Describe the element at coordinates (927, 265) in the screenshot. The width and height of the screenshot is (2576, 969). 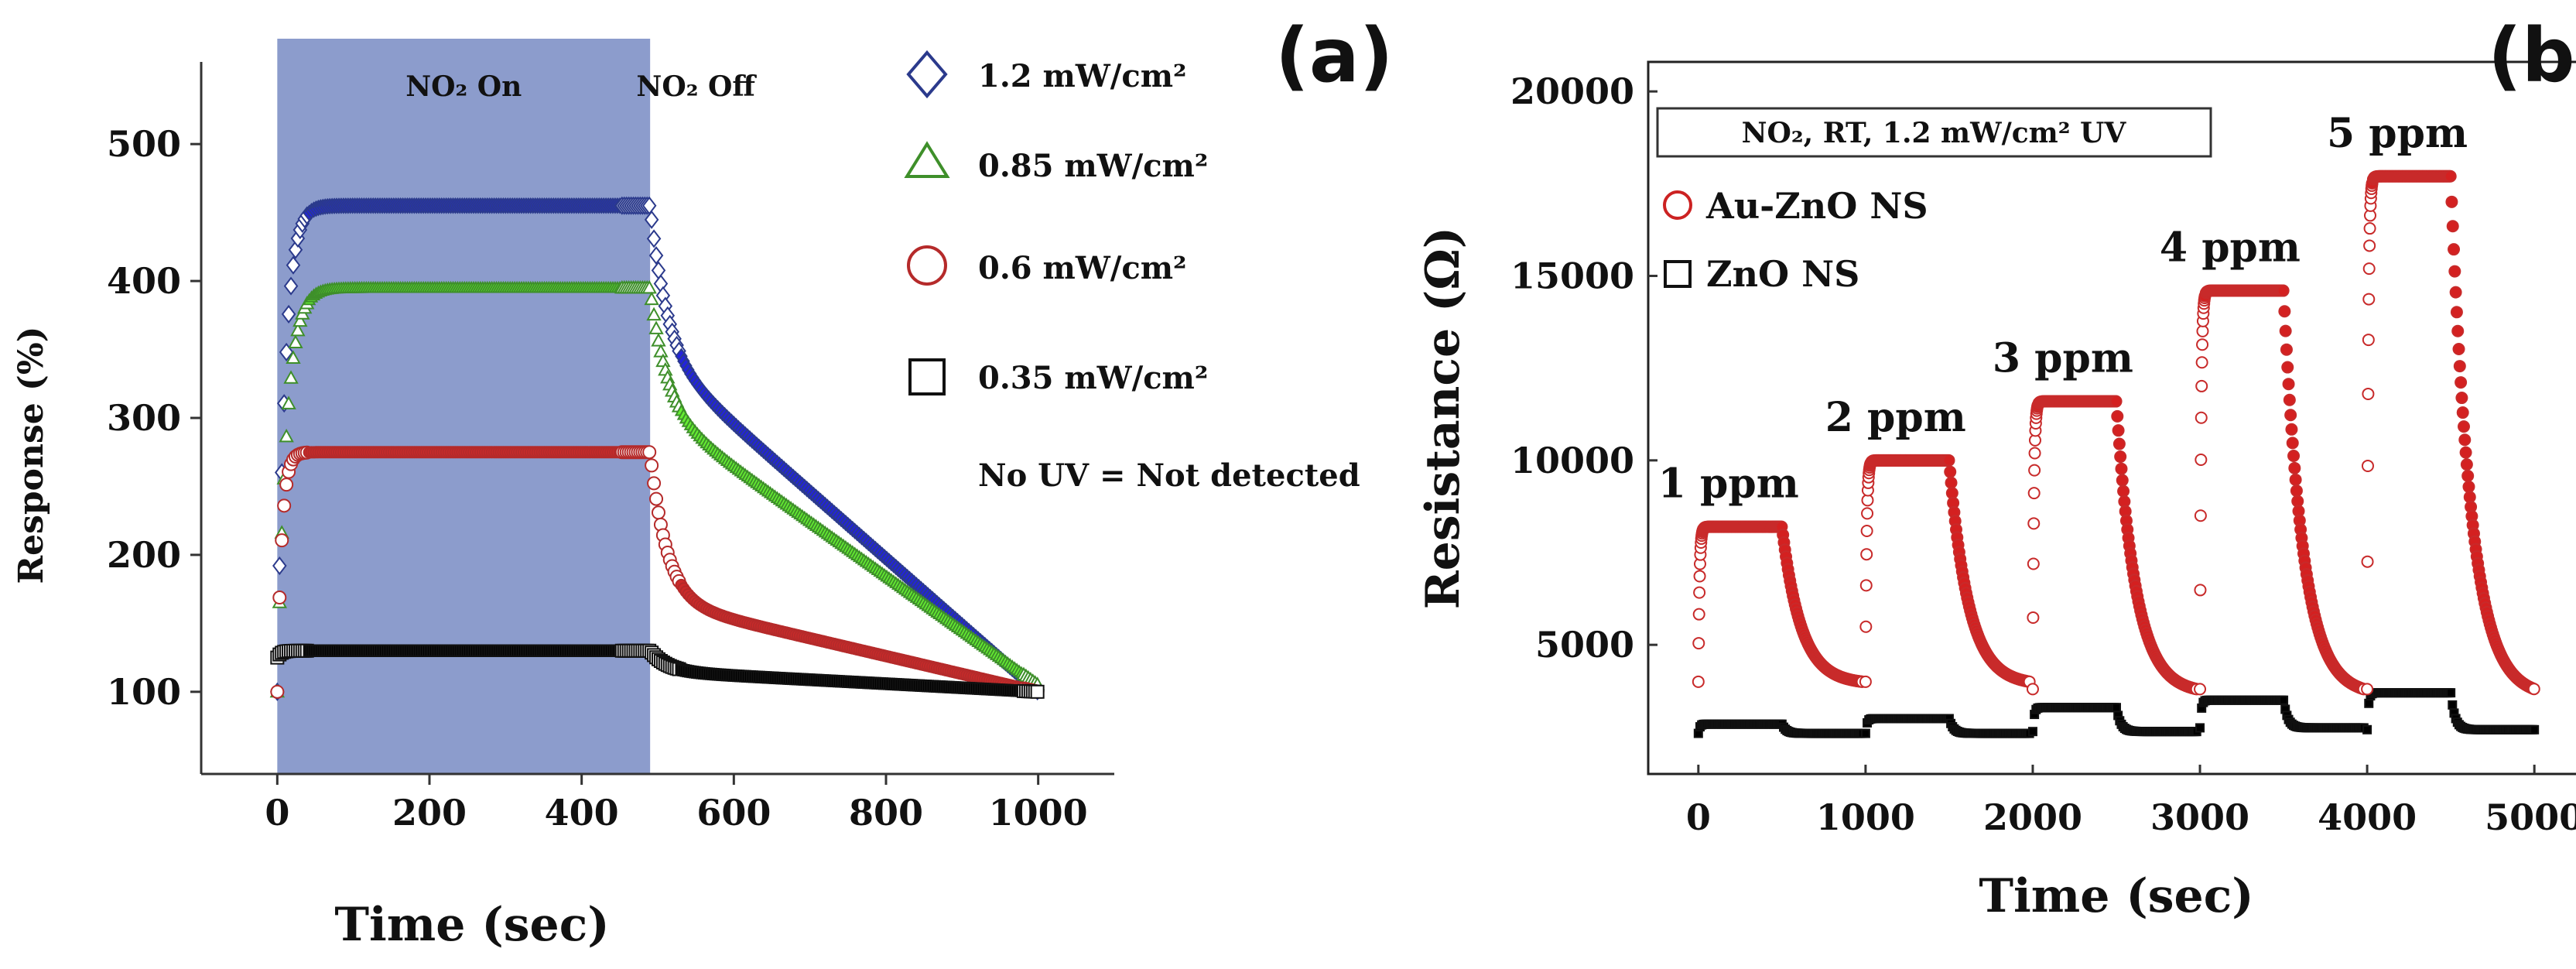
I see `legend-circle-marker` at that location.